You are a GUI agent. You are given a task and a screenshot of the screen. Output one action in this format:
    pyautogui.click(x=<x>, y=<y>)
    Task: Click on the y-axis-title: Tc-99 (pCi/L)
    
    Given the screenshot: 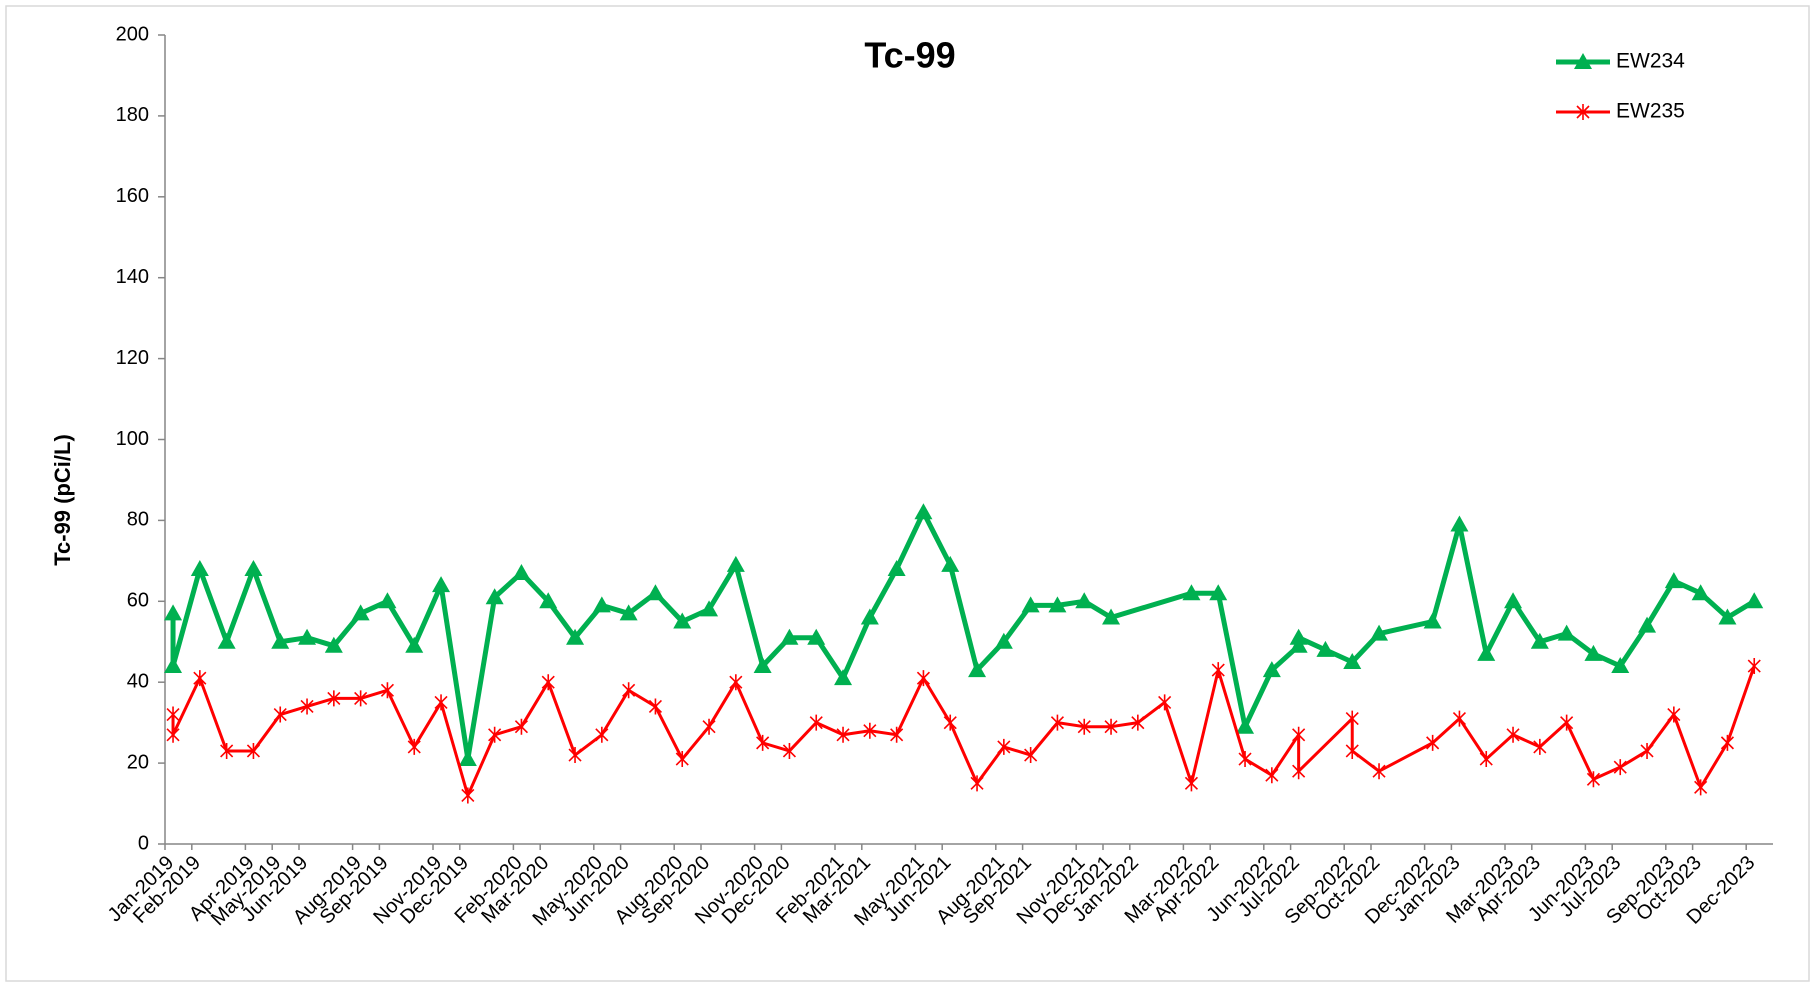 What is the action you would take?
    pyautogui.click(x=62, y=500)
    